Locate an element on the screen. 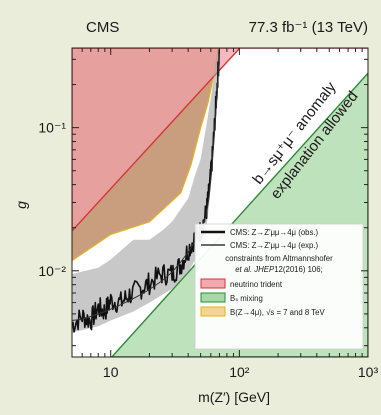 Image resolution: width=381 pixels, height=415 pixels. x-tick-label: 10³ is located at coordinates (368, 372).